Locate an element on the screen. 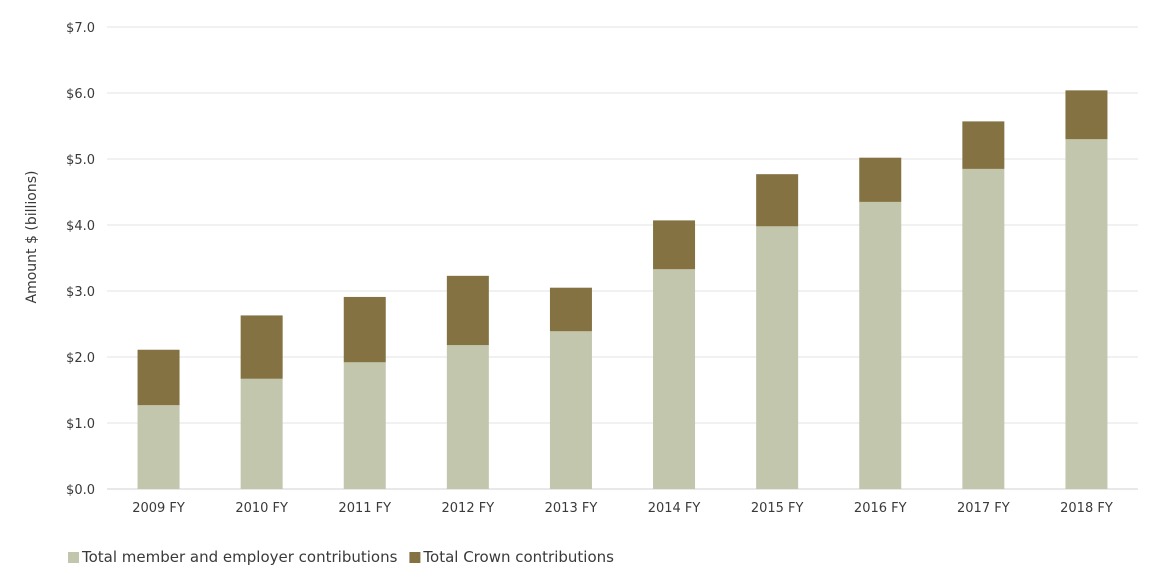 The height and width of the screenshot is (581, 1152). y-tick-label: $5.0 is located at coordinates (80, 160).